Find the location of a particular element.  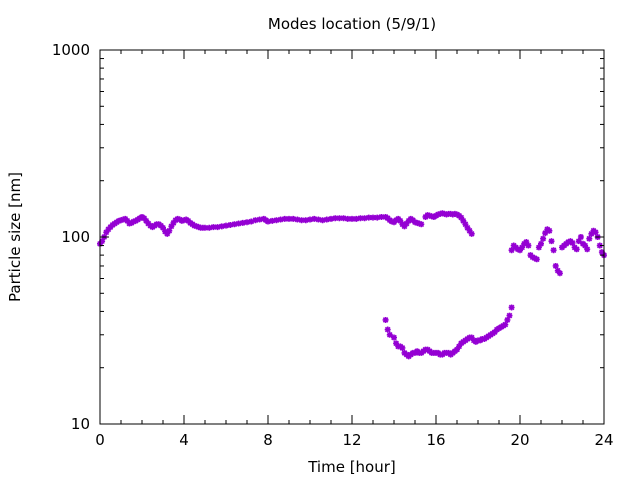

chart-title: Modes location (5/9/1) is located at coordinates (352, 24).